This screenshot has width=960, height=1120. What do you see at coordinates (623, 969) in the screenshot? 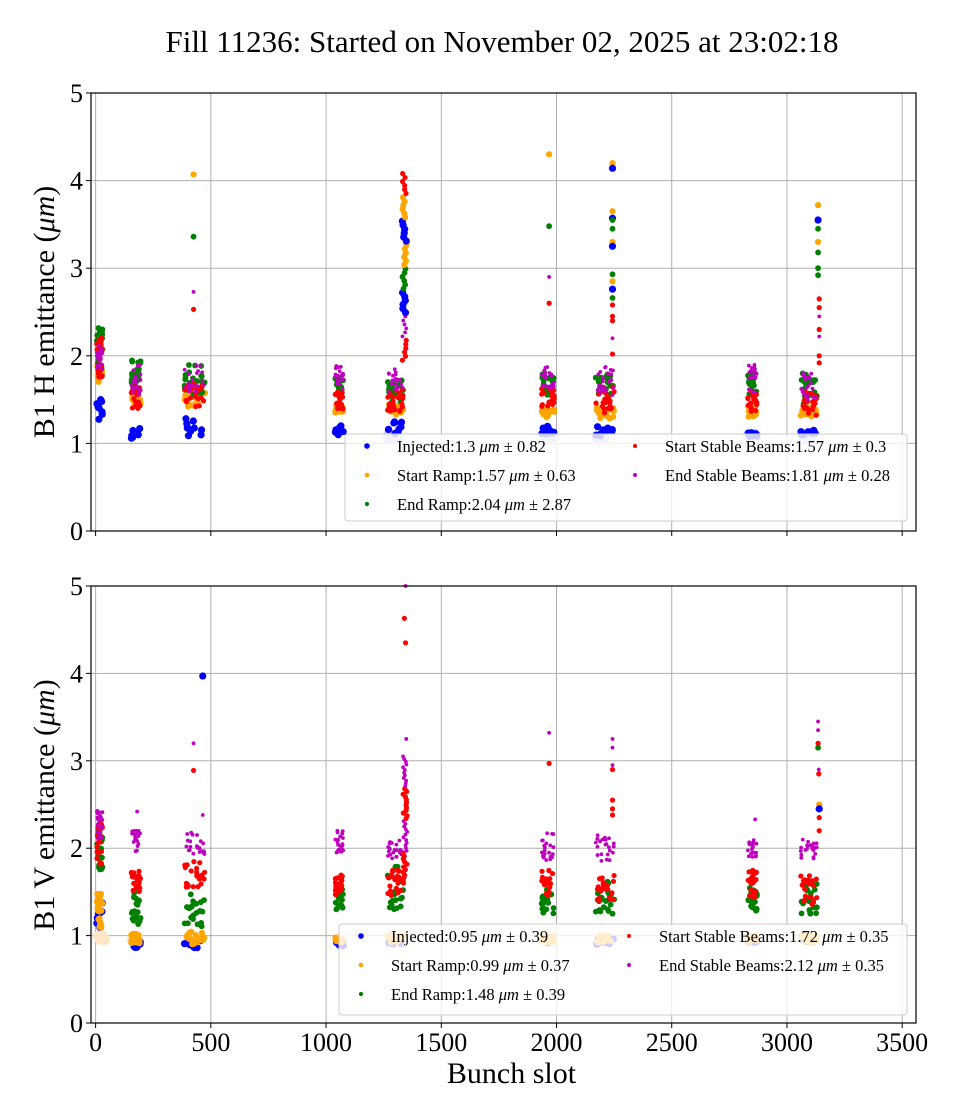
I see `legend-box` at bounding box center [623, 969].